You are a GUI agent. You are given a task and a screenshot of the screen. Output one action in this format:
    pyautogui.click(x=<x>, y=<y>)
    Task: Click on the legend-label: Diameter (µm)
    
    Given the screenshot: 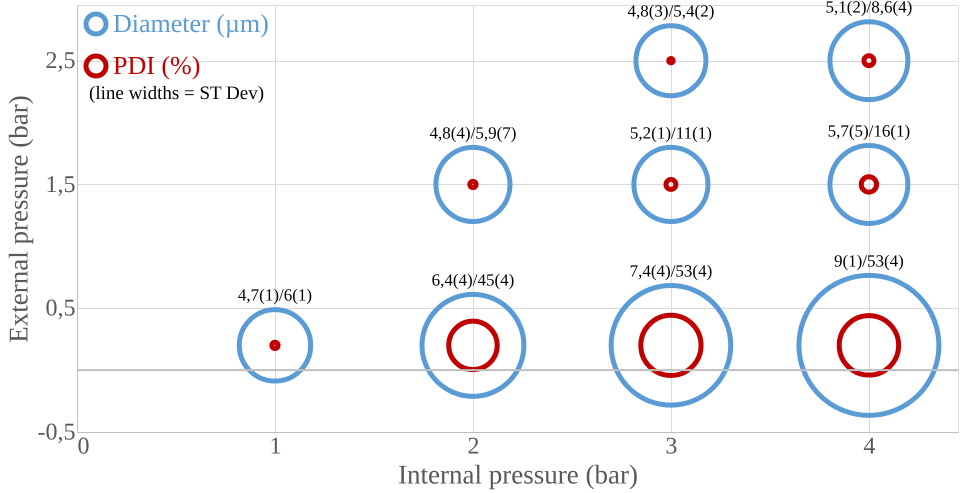 What is the action you would take?
    pyautogui.click(x=191, y=23)
    